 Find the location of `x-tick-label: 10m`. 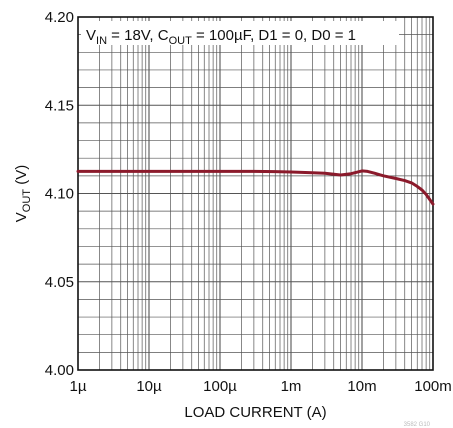

x-tick-label: 10m is located at coordinates (361, 386).